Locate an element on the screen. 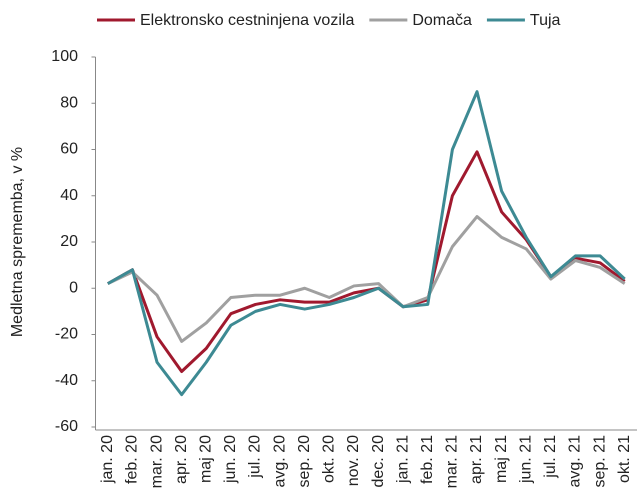 This screenshot has width=638, height=493. x-tick-label: mar. 21 is located at coordinates (452, 461).